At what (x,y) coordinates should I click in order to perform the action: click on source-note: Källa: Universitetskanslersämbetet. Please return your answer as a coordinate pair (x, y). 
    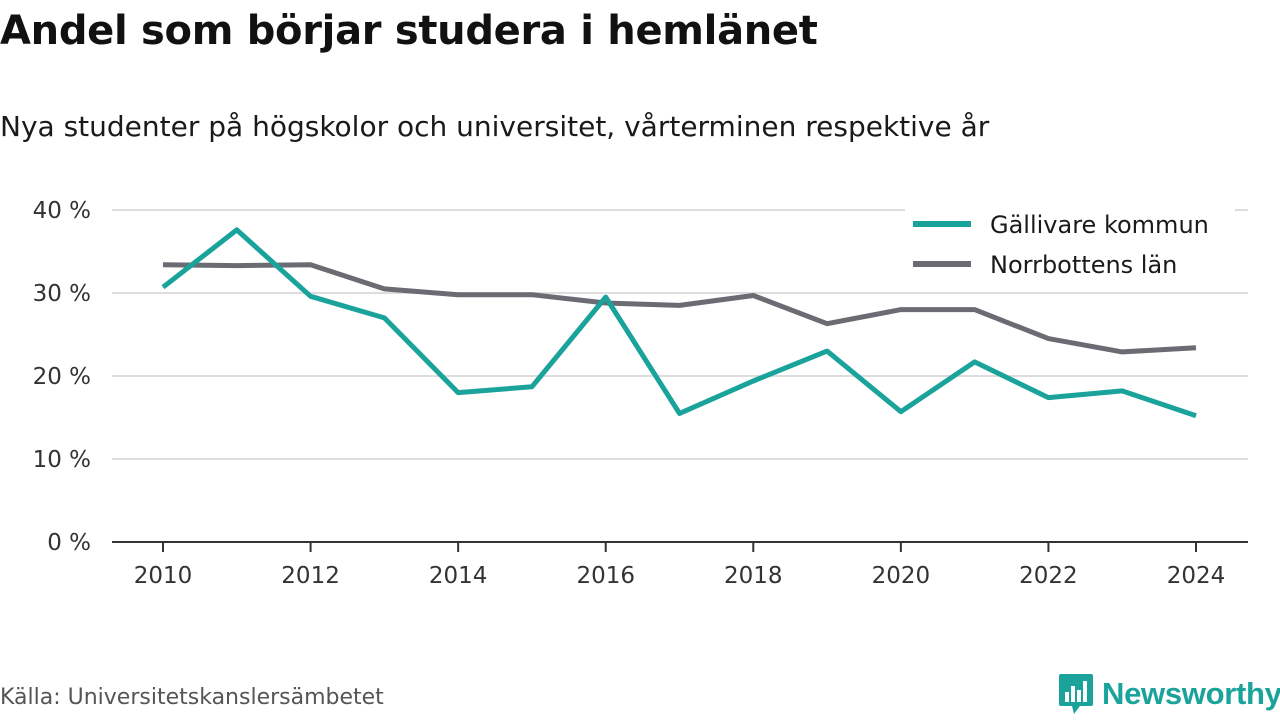
    Looking at the image, I should click on (192, 697).